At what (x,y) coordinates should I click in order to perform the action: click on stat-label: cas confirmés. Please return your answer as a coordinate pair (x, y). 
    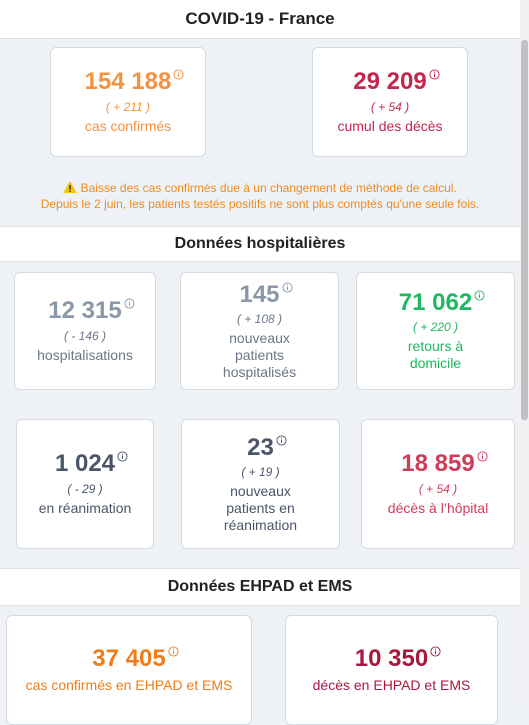
    Looking at the image, I should click on (128, 125).